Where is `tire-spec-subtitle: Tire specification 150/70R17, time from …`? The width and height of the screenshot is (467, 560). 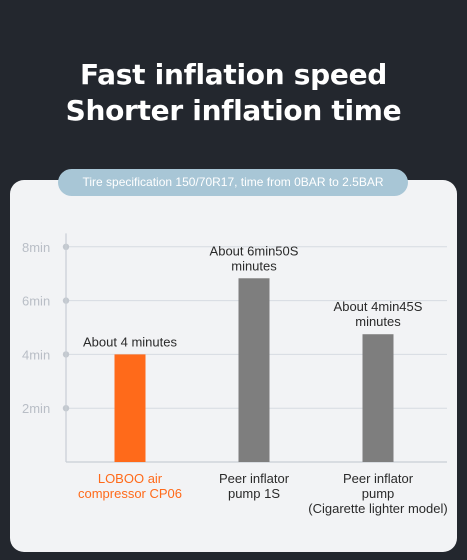 tire-spec-subtitle: Tire specification 150/70R17, time from … is located at coordinates (233, 182).